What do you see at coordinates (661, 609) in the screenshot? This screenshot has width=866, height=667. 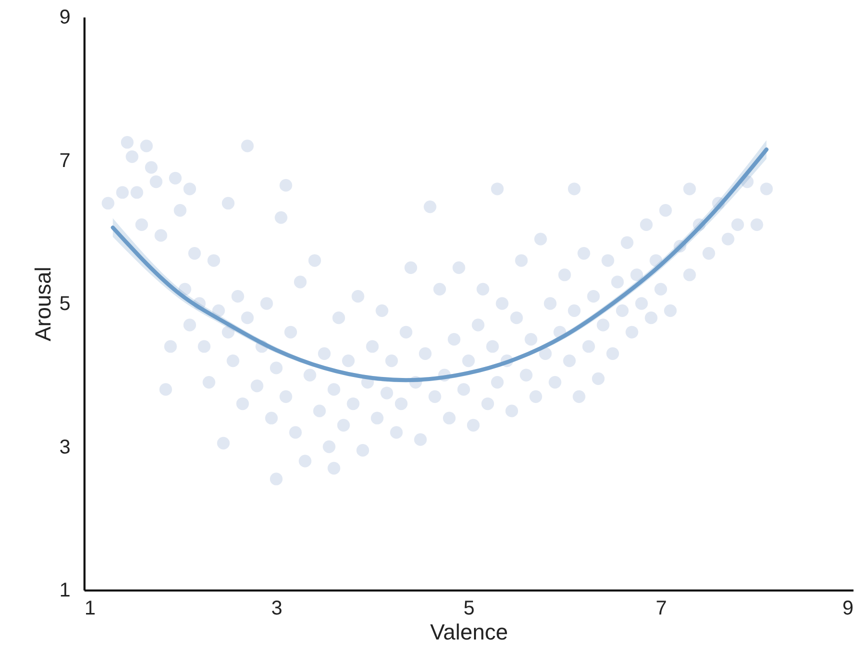 I see `x-tick-label: 7` at bounding box center [661, 609].